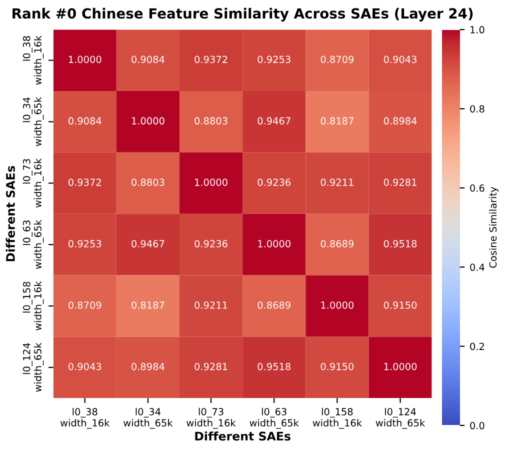  Describe the element at coordinates (274, 418) in the screenshot. I see `x-tick-label: l0_63 width_65k` at that location.